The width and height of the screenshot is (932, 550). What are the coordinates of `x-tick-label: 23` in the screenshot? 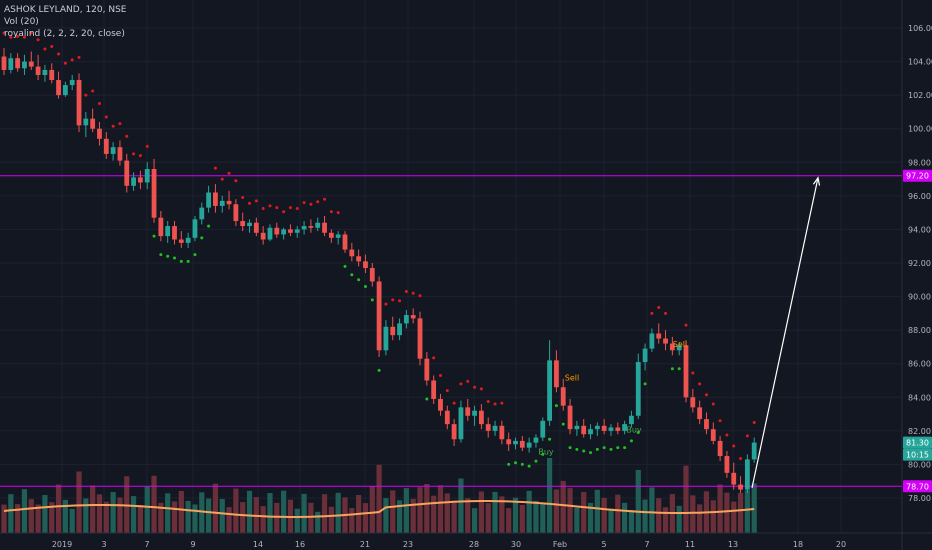 It's located at (408, 544).